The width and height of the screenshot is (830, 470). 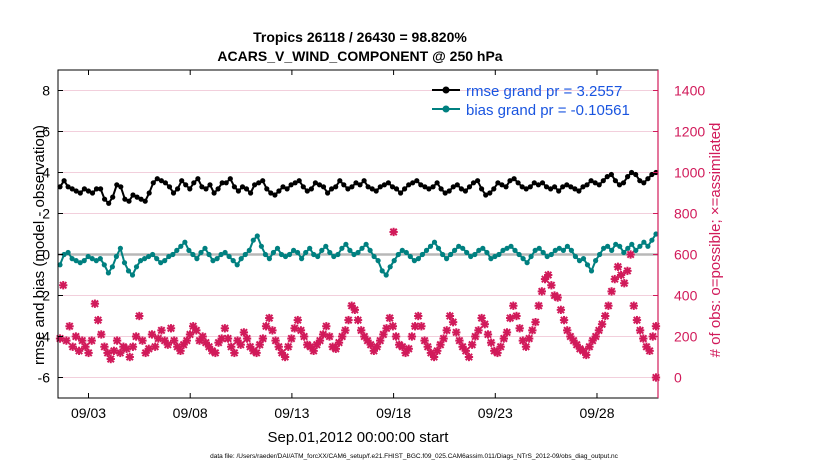 What do you see at coordinates (359, 56) in the screenshot?
I see `chart-title-line2: ACARS_V_WIND_COMPONENT @ 250 hPa` at bounding box center [359, 56].